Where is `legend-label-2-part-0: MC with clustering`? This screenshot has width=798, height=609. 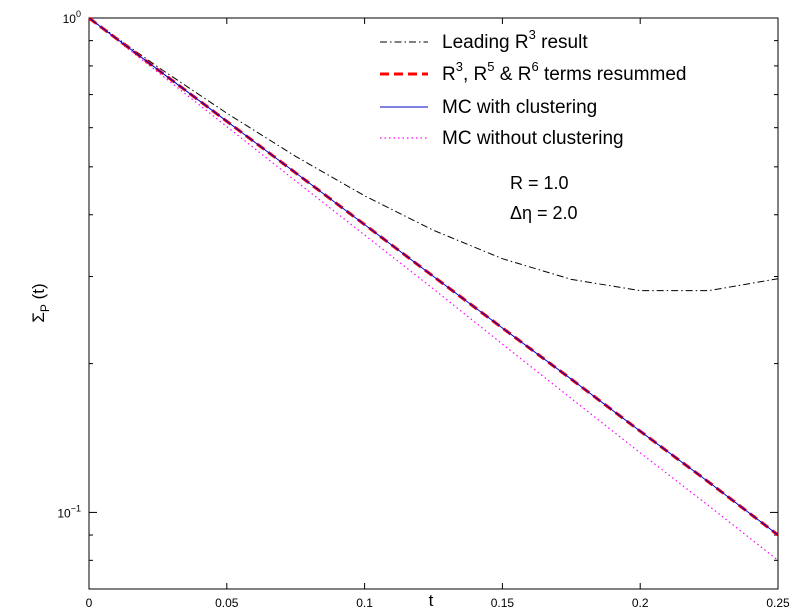
legend-label-2-part-0: MC with clustering is located at coordinates (519, 107).